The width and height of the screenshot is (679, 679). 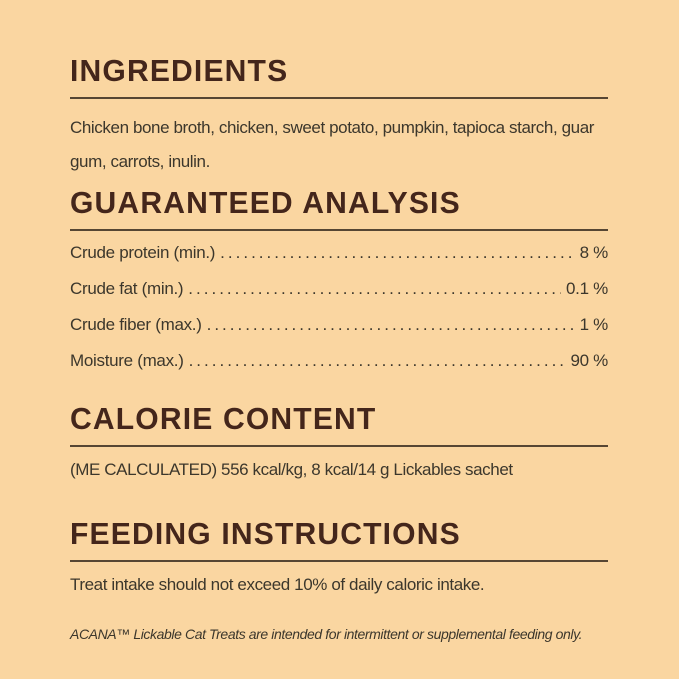 What do you see at coordinates (587, 288) in the screenshot?
I see `analysis-row-value: 0.1 %` at bounding box center [587, 288].